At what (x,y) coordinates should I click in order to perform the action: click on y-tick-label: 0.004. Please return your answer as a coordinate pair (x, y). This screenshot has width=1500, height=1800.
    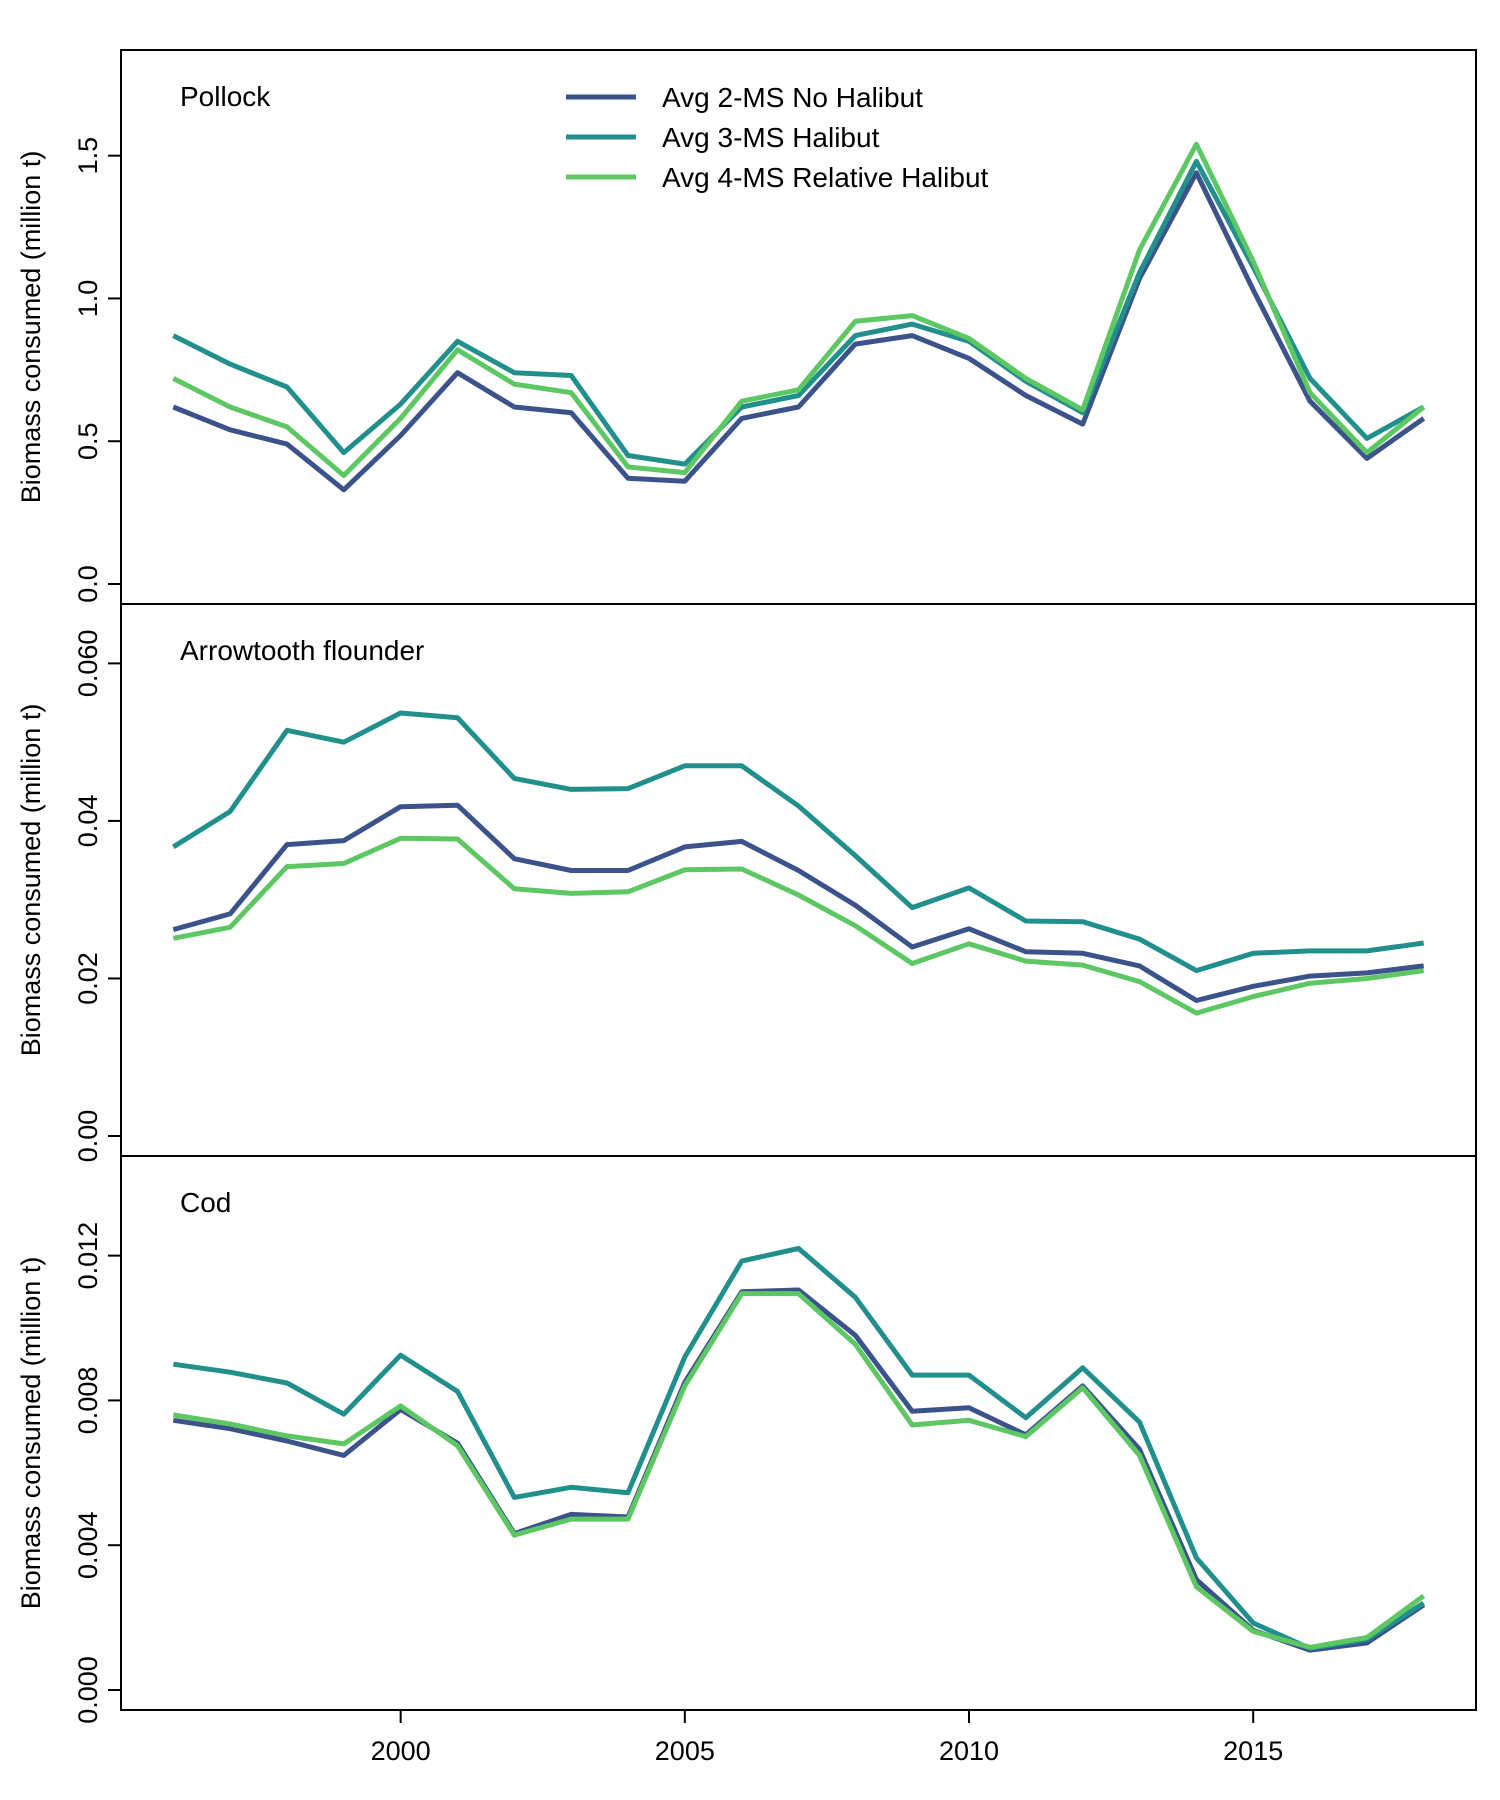
    Looking at the image, I should click on (88, 1545).